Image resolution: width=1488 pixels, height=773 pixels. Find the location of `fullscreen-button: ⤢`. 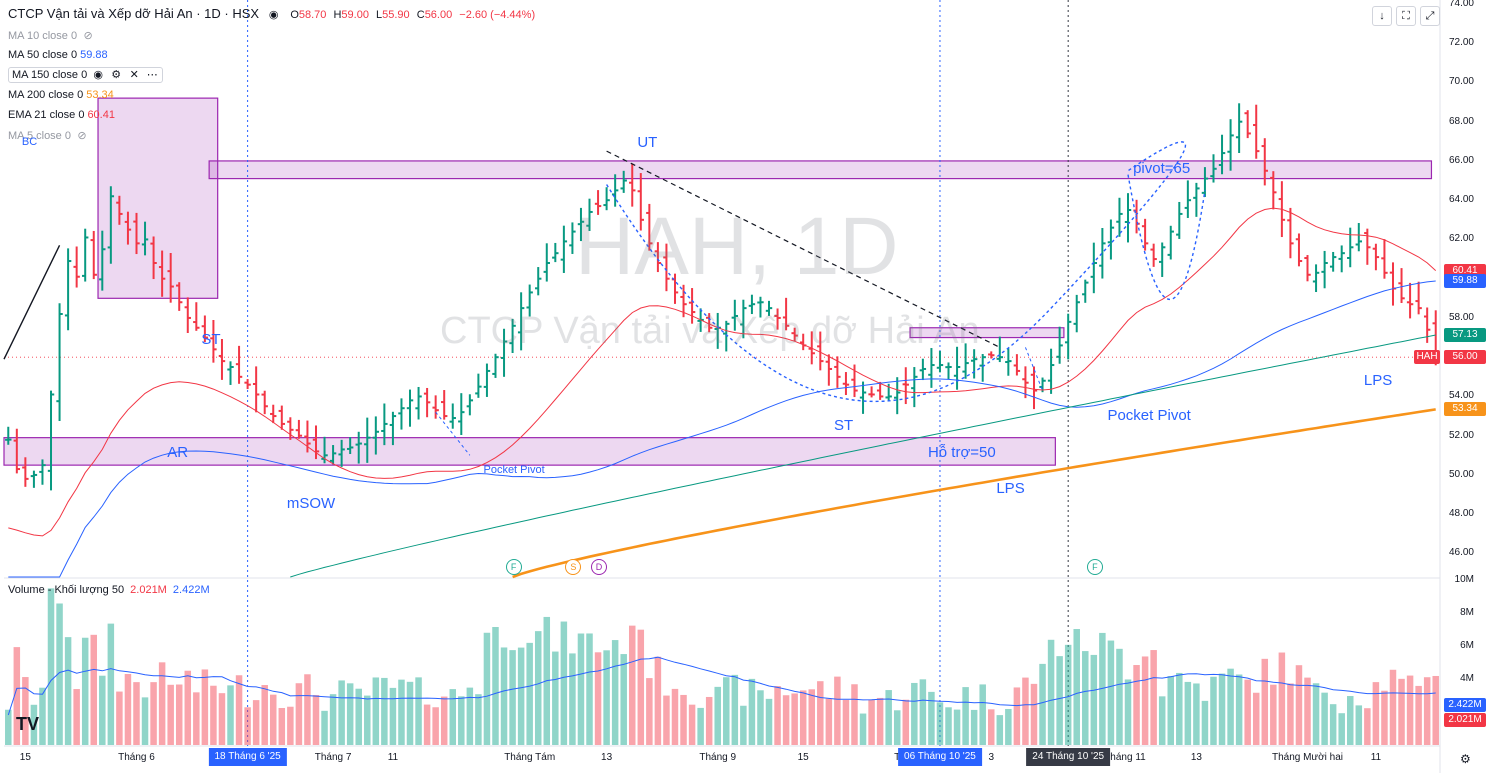

fullscreen-button: ⤢ is located at coordinates (1430, 16).